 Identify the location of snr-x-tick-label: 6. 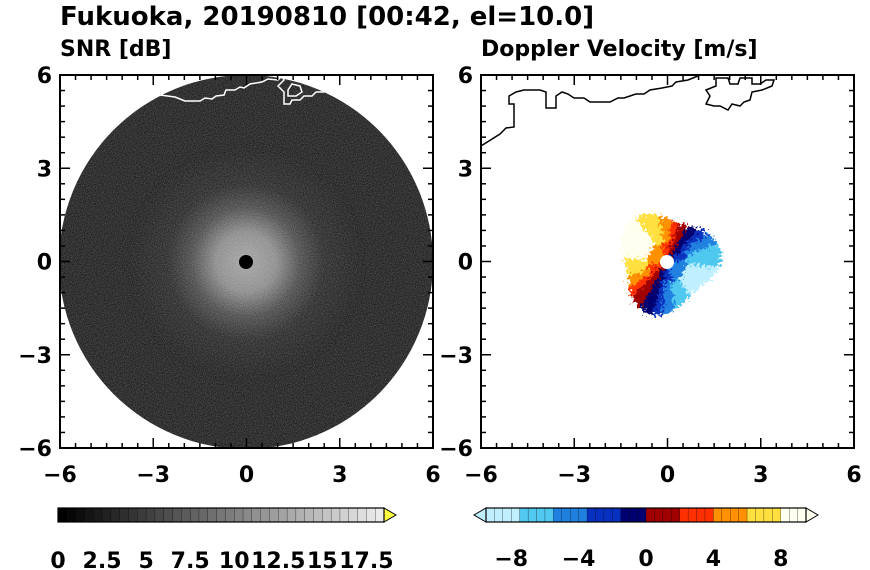
(432, 475).